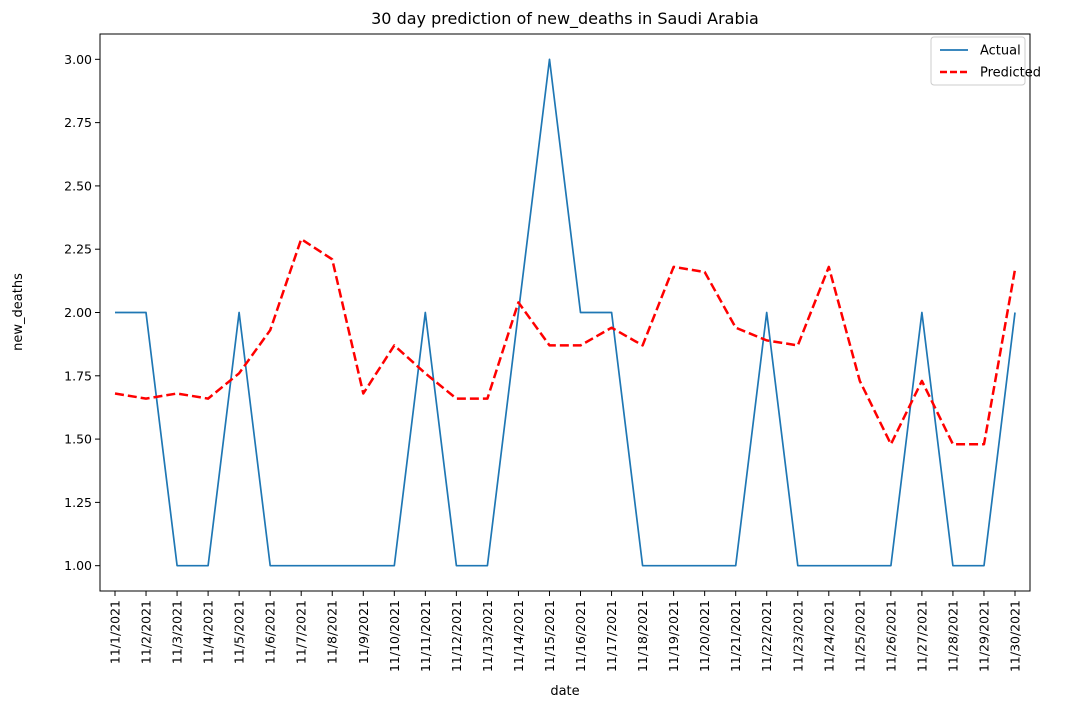 This screenshot has height=709, width=1070. I want to click on x-tick-label: 11/6/2021, so click(270, 632).